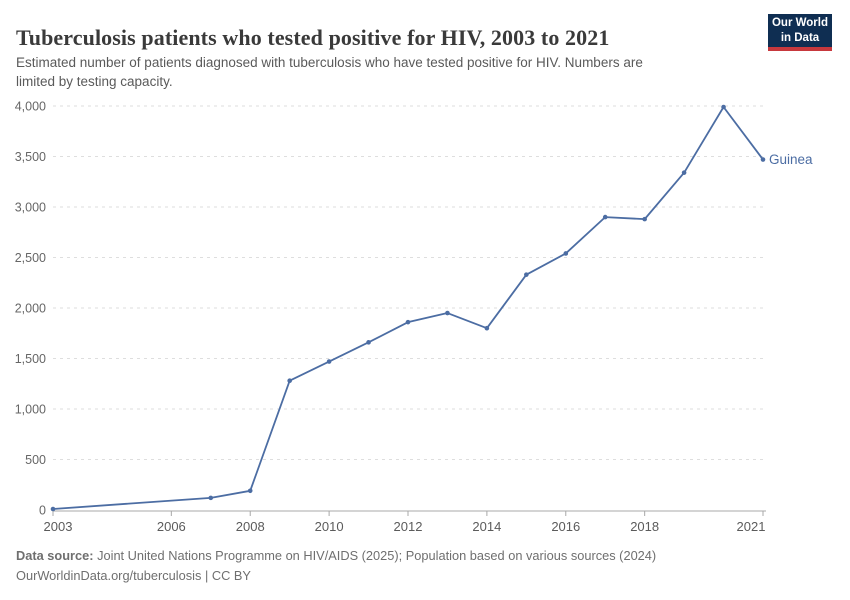  Describe the element at coordinates (644, 526) in the screenshot. I see `x-tick-label: 2018` at that location.